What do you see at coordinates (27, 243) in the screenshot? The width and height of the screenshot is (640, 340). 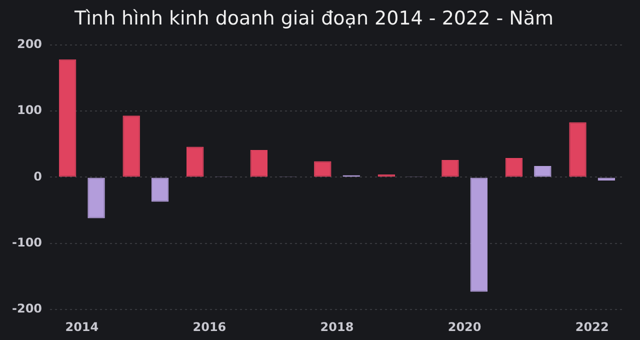 I see `y-tick-label: -100` at bounding box center [27, 243].